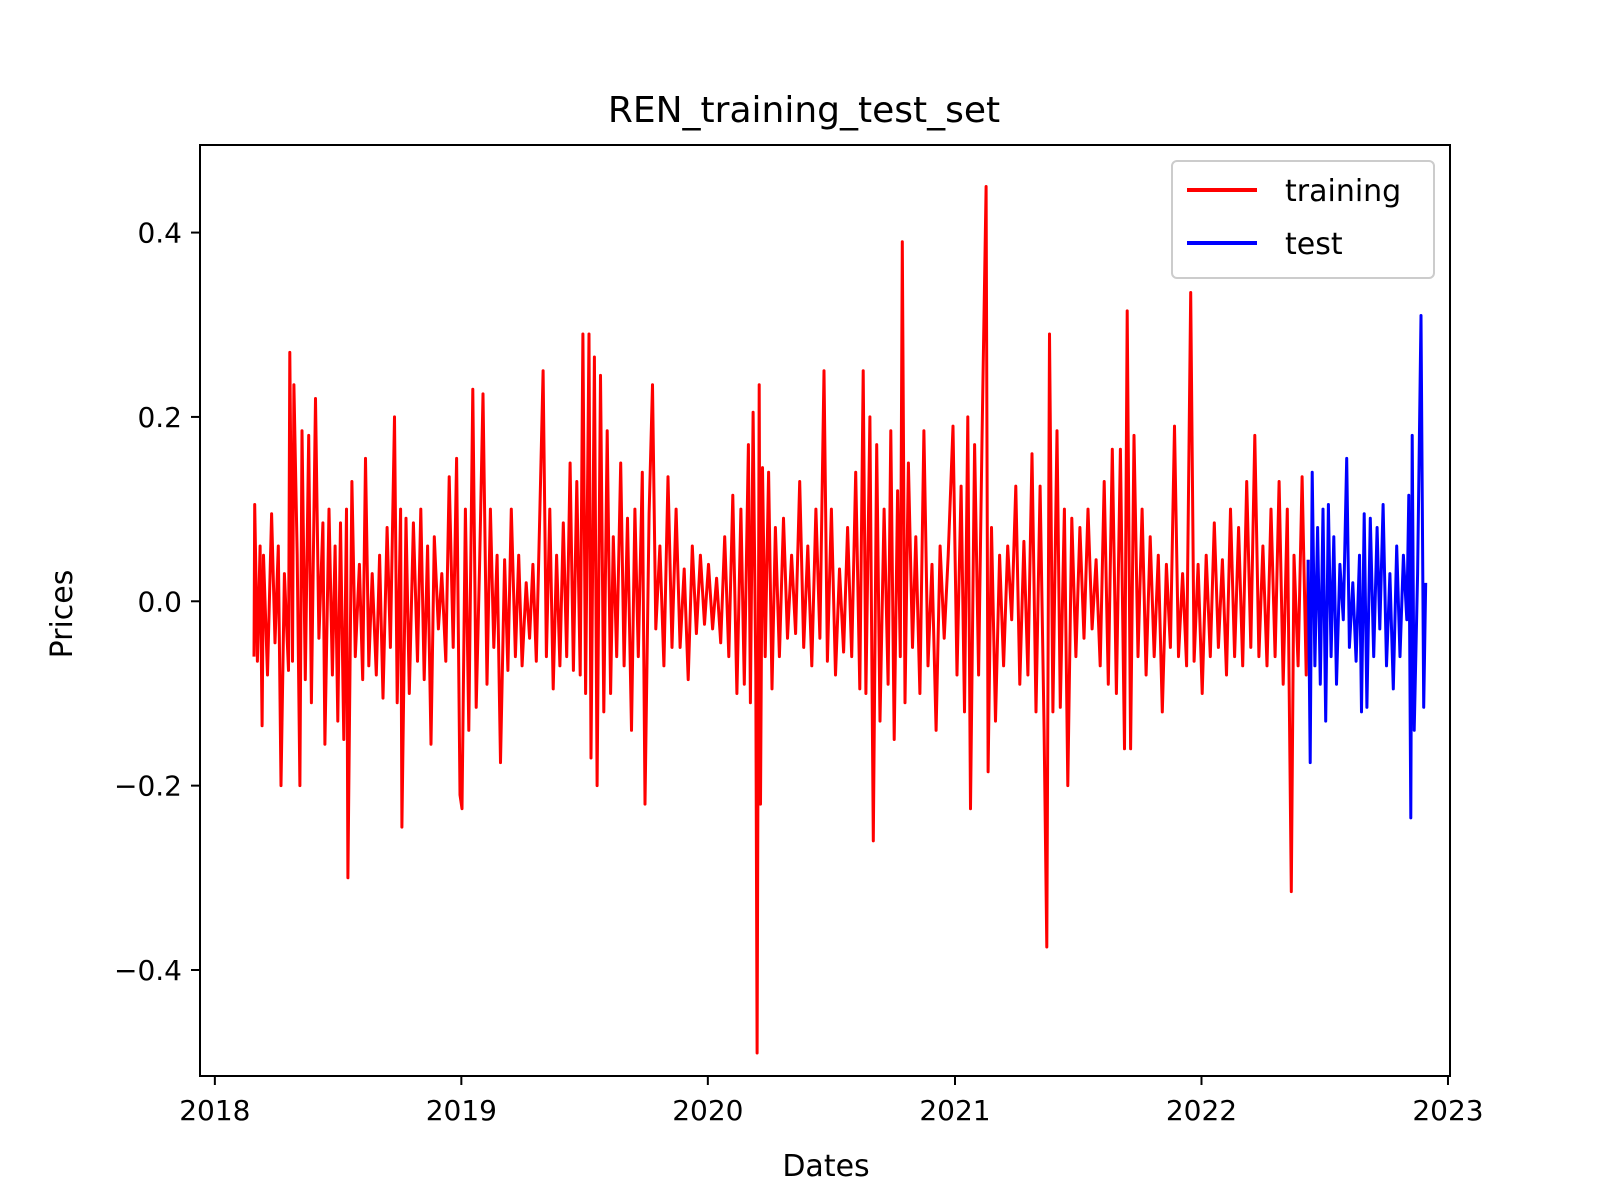  I want to click on y-axis-title: Prices, so click(62, 614).